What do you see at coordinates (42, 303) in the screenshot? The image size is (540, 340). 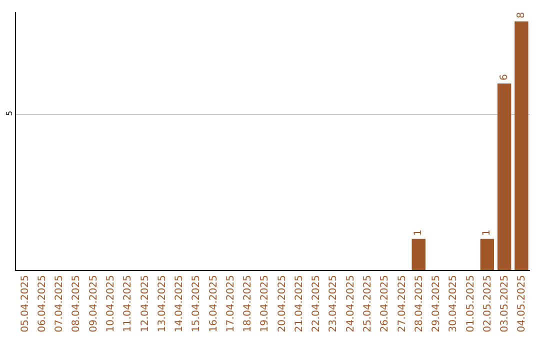 I see `x-tick-label: 06.04.2025` at bounding box center [42, 303].